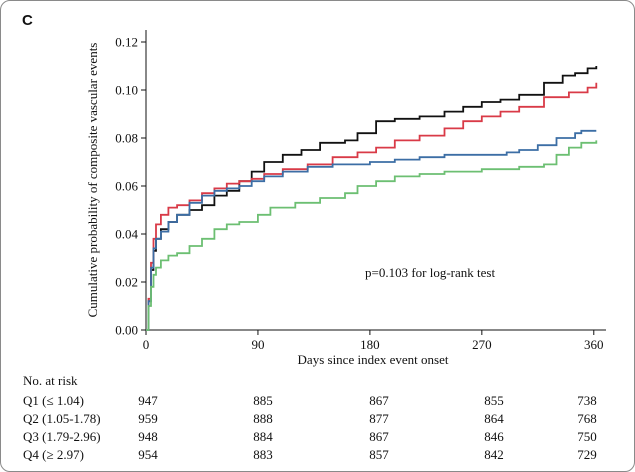  What do you see at coordinates (494, 436) in the screenshot?
I see `risk-cell: 846` at bounding box center [494, 436].